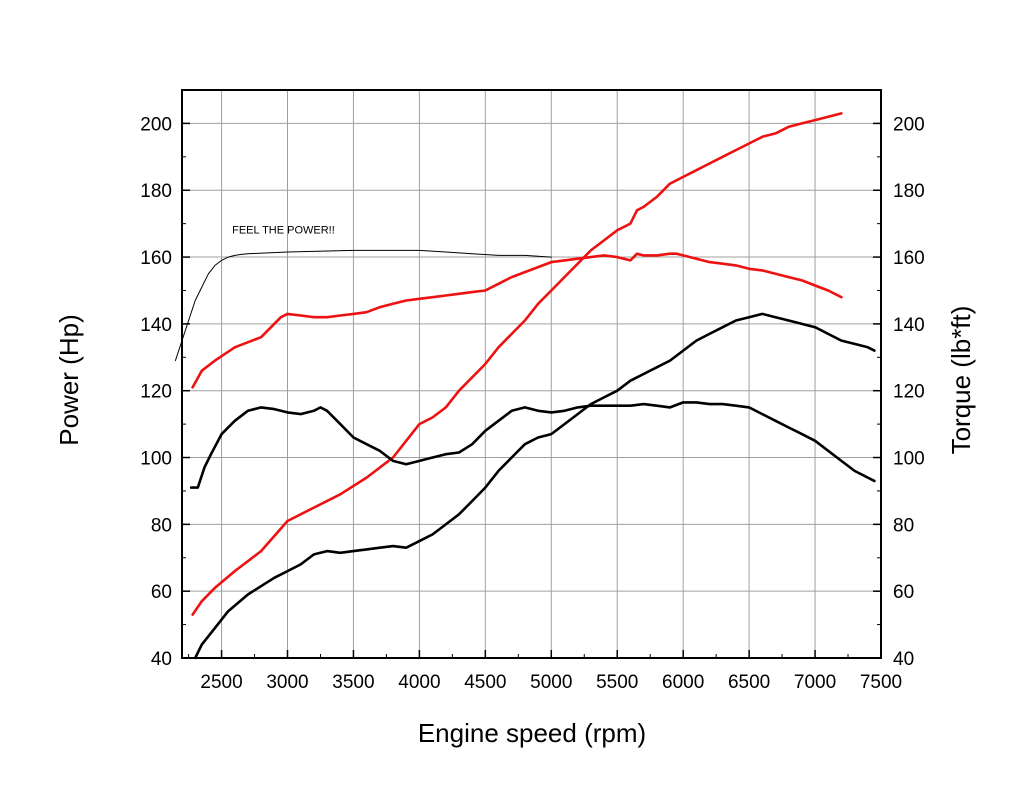 This screenshot has width=1024, height=788. What do you see at coordinates (283, 231) in the screenshot?
I see `annotation-text: FEEL THE POWER!!` at bounding box center [283, 231].